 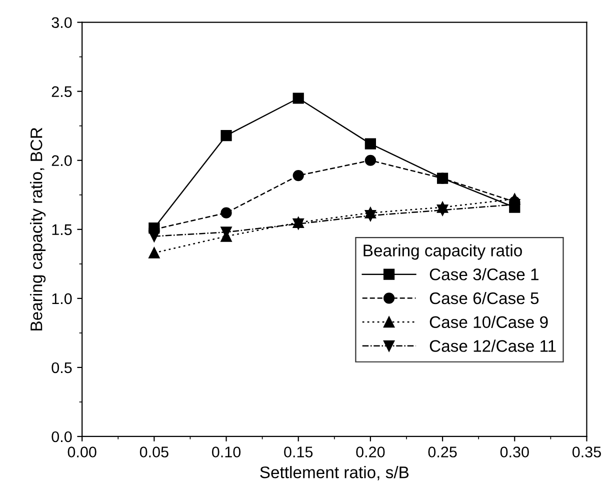 What do you see at coordinates (62, 368) in the screenshot?
I see `y-tick-label: 0.5` at bounding box center [62, 368].